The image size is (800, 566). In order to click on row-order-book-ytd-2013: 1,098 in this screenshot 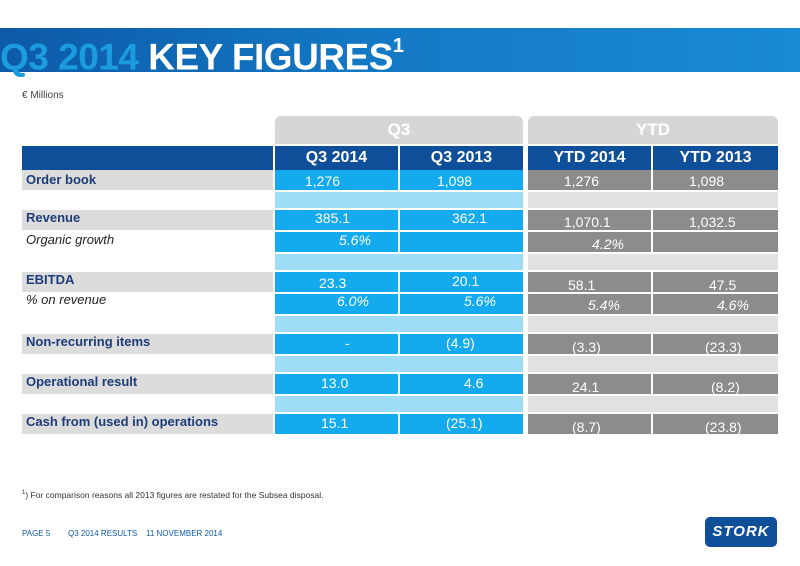, I will do `click(715, 180)`.